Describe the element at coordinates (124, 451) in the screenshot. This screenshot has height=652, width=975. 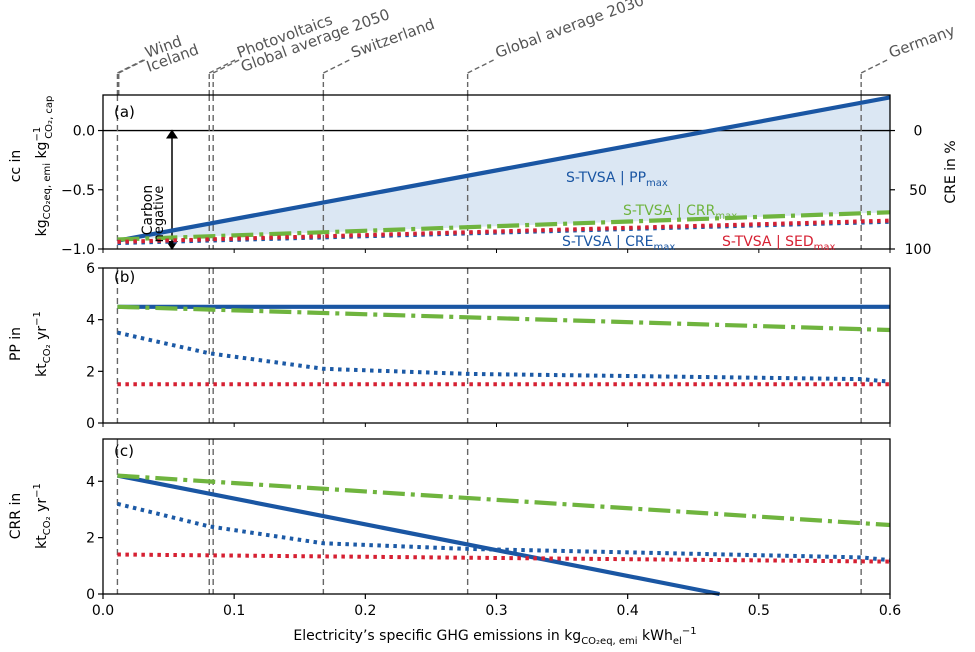
I see `panel-c-label: (c)` at that location.